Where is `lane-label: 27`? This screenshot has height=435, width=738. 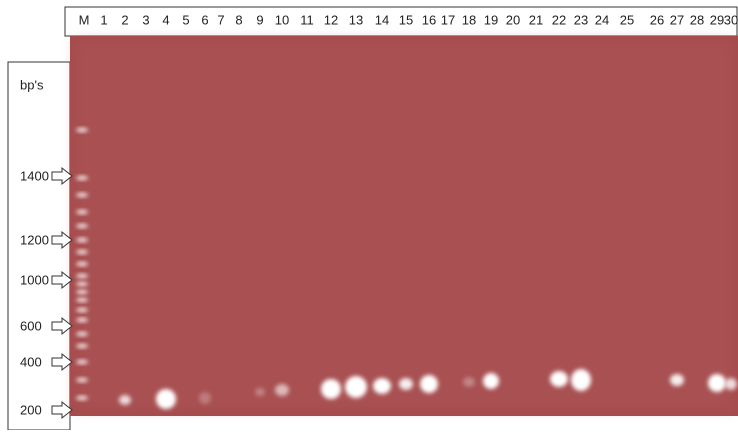
lane-label: 27 is located at coordinates (677, 19).